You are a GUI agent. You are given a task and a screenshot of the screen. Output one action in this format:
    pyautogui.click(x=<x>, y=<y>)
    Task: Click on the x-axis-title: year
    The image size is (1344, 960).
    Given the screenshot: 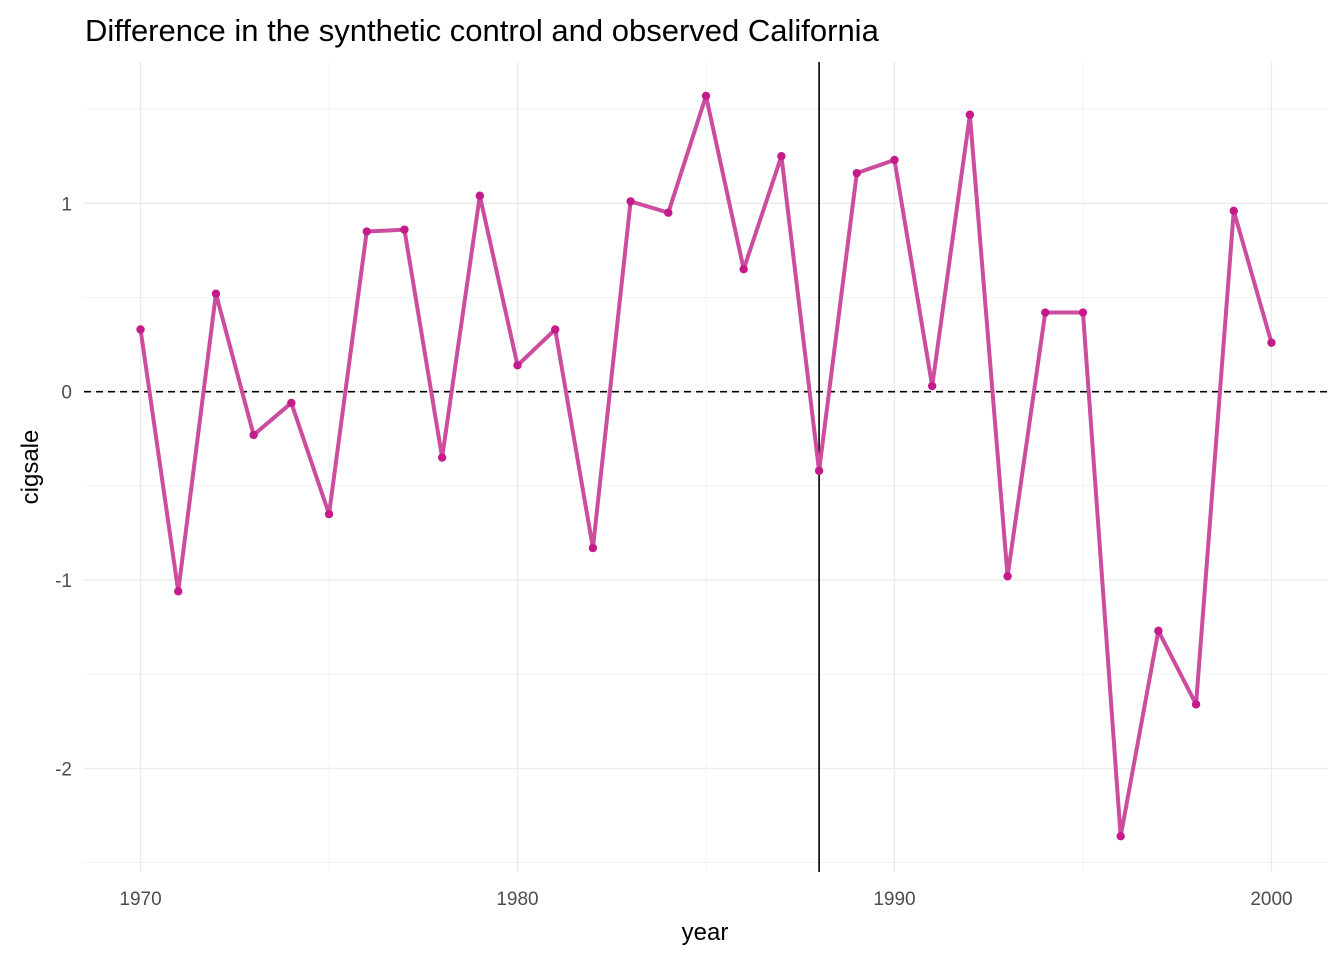 What is the action you would take?
    pyautogui.click(x=705, y=932)
    